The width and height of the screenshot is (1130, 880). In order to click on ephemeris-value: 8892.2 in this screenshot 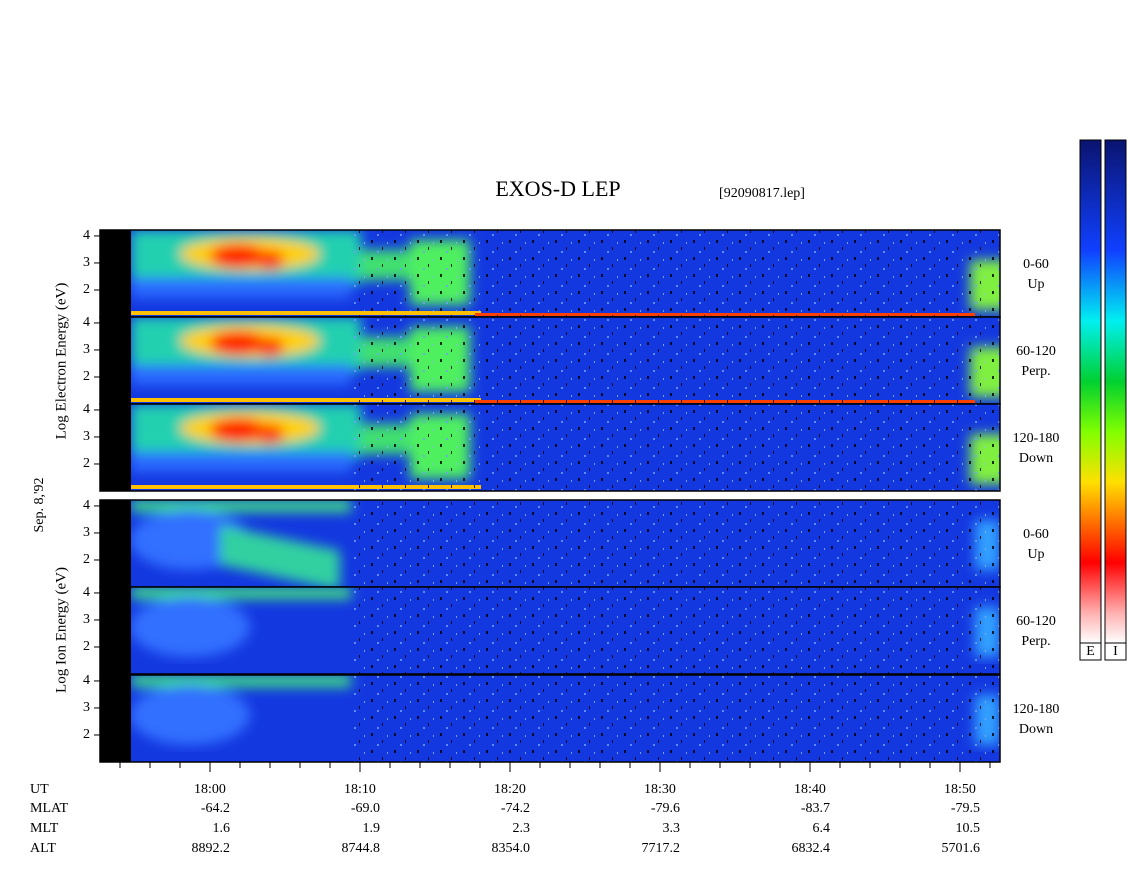, I will do `click(211, 848)`.